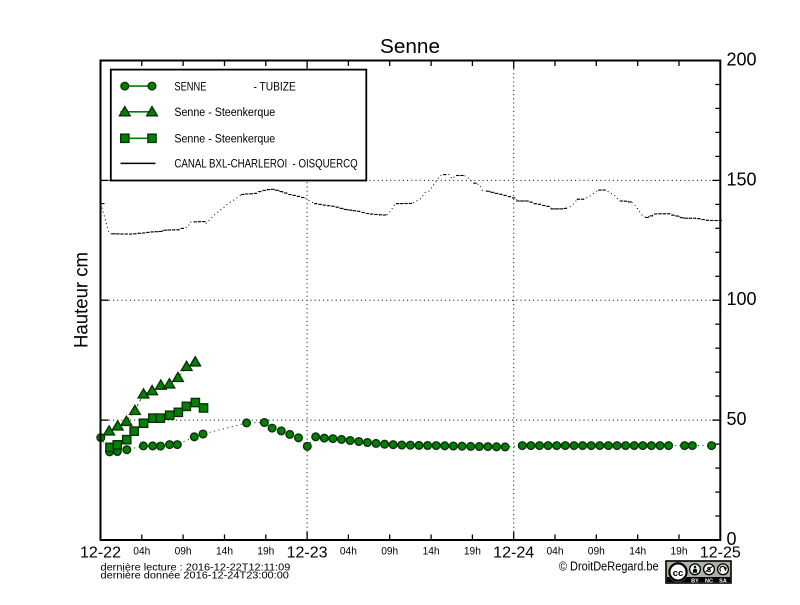 The width and height of the screenshot is (800, 605). What do you see at coordinates (695, 582) in the screenshot?
I see `svg-text: BY` at bounding box center [695, 582].